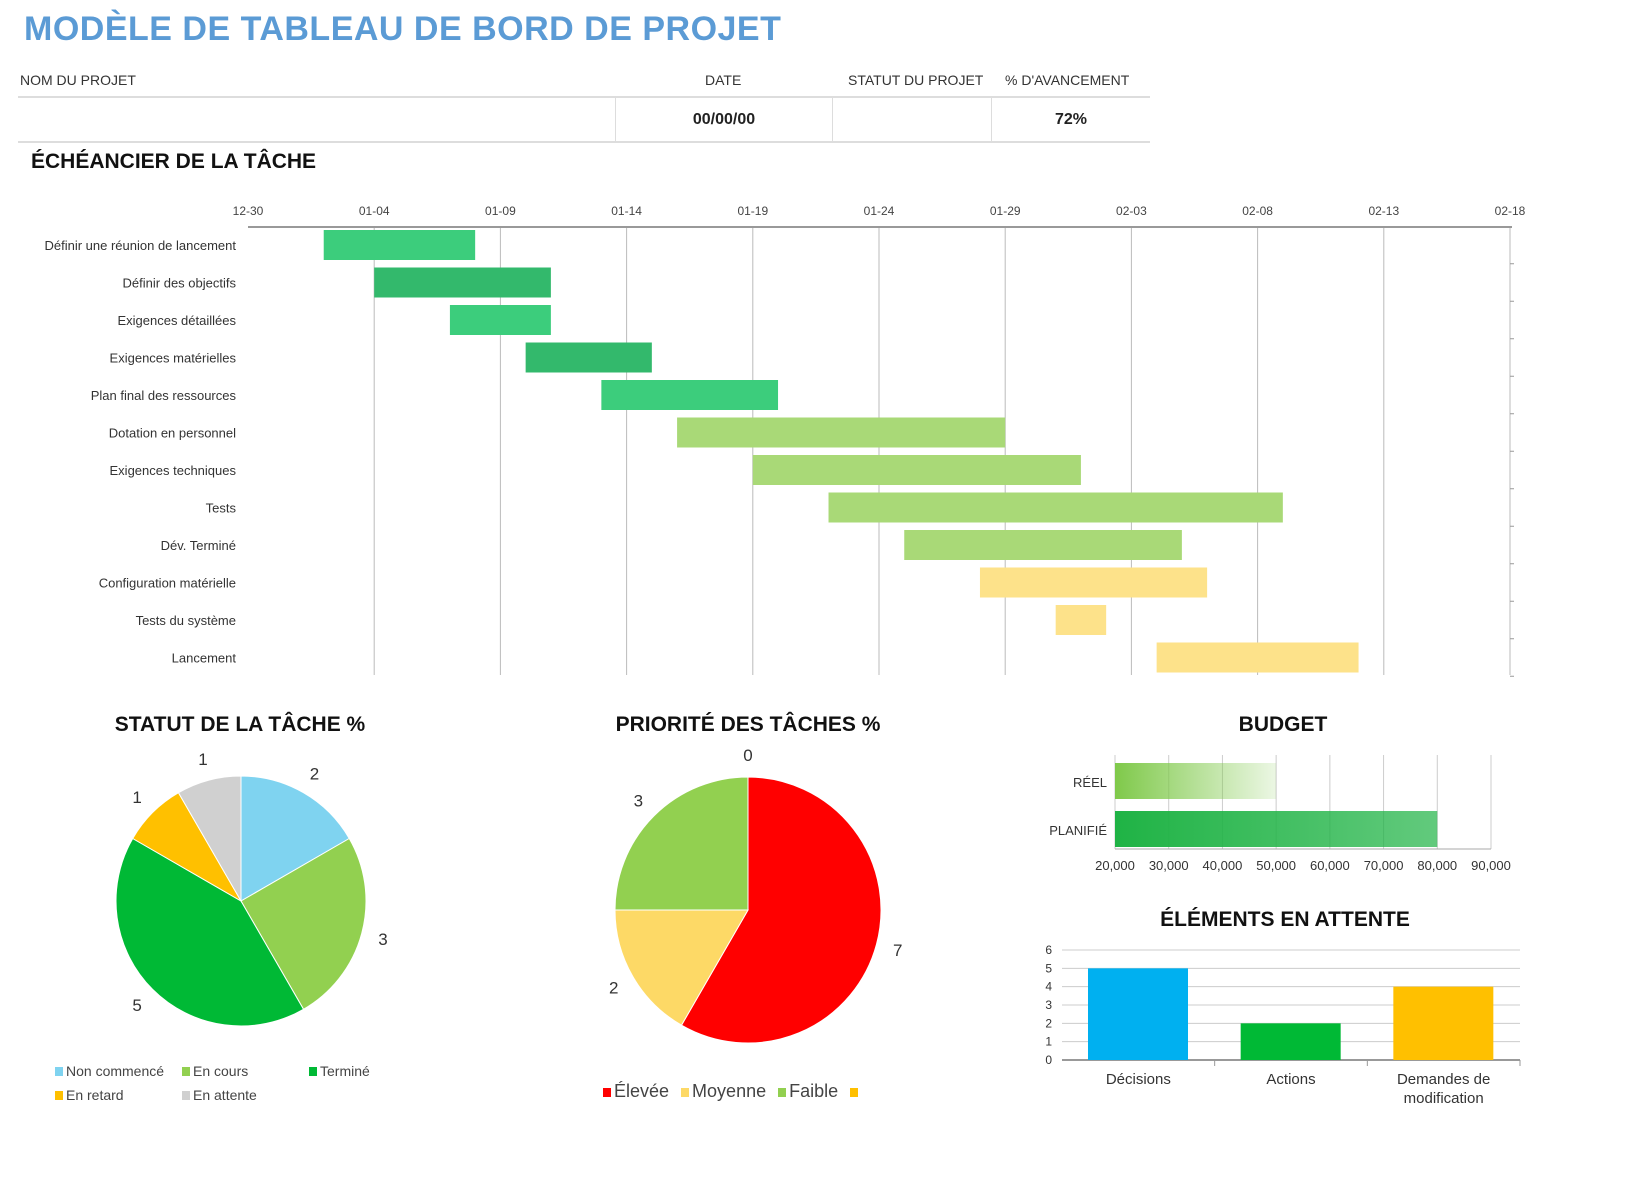 This screenshot has width=1645, height=1183. I want to click on gantt-task-label: Définir des objectifs, so click(180, 283).